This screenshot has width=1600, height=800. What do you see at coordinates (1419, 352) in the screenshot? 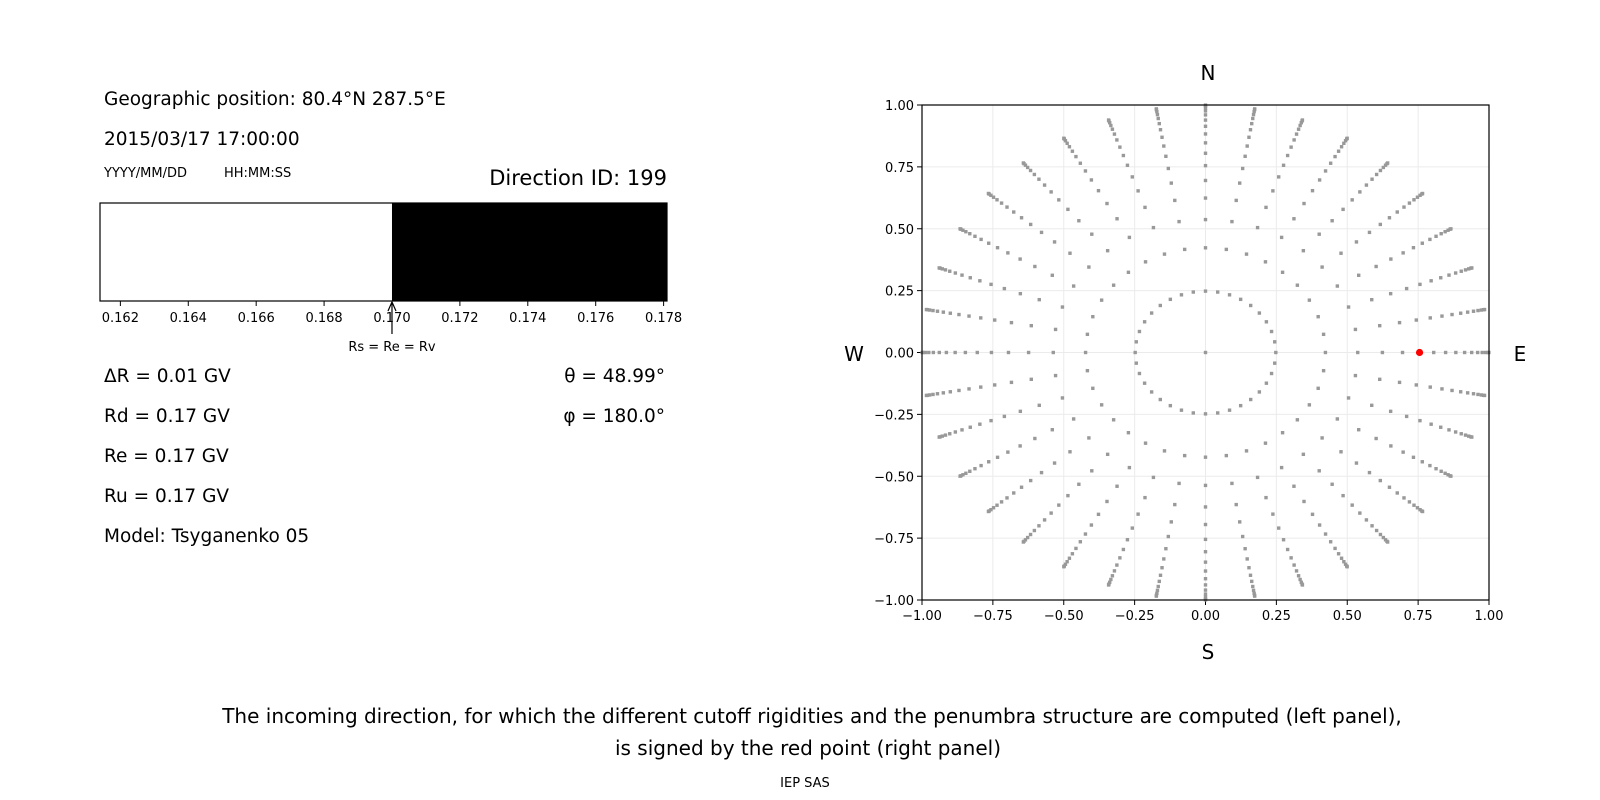
I see `highlight-point` at bounding box center [1419, 352].